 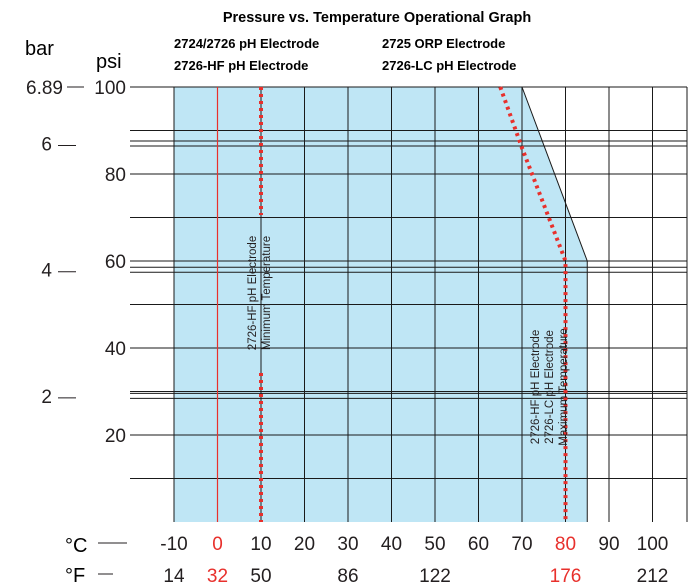 What do you see at coordinates (260, 293) in the screenshot?
I see `min-temp-annotation: 2726-HF pH Electrode Minimum Temperature` at bounding box center [260, 293].